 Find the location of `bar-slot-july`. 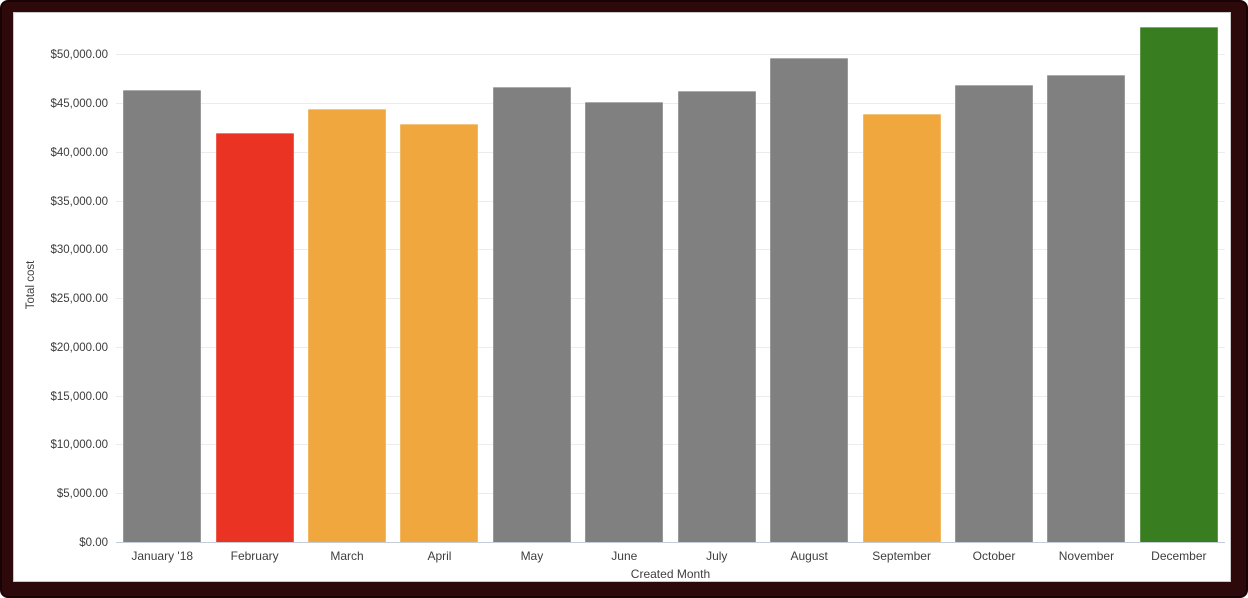

bar-slot-july is located at coordinates (717, 285).